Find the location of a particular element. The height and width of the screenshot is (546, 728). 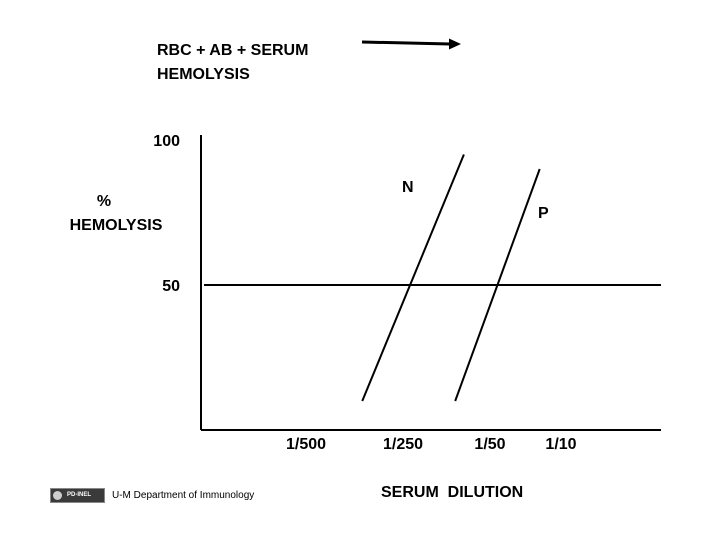

series-line-n is located at coordinates (413, 278).